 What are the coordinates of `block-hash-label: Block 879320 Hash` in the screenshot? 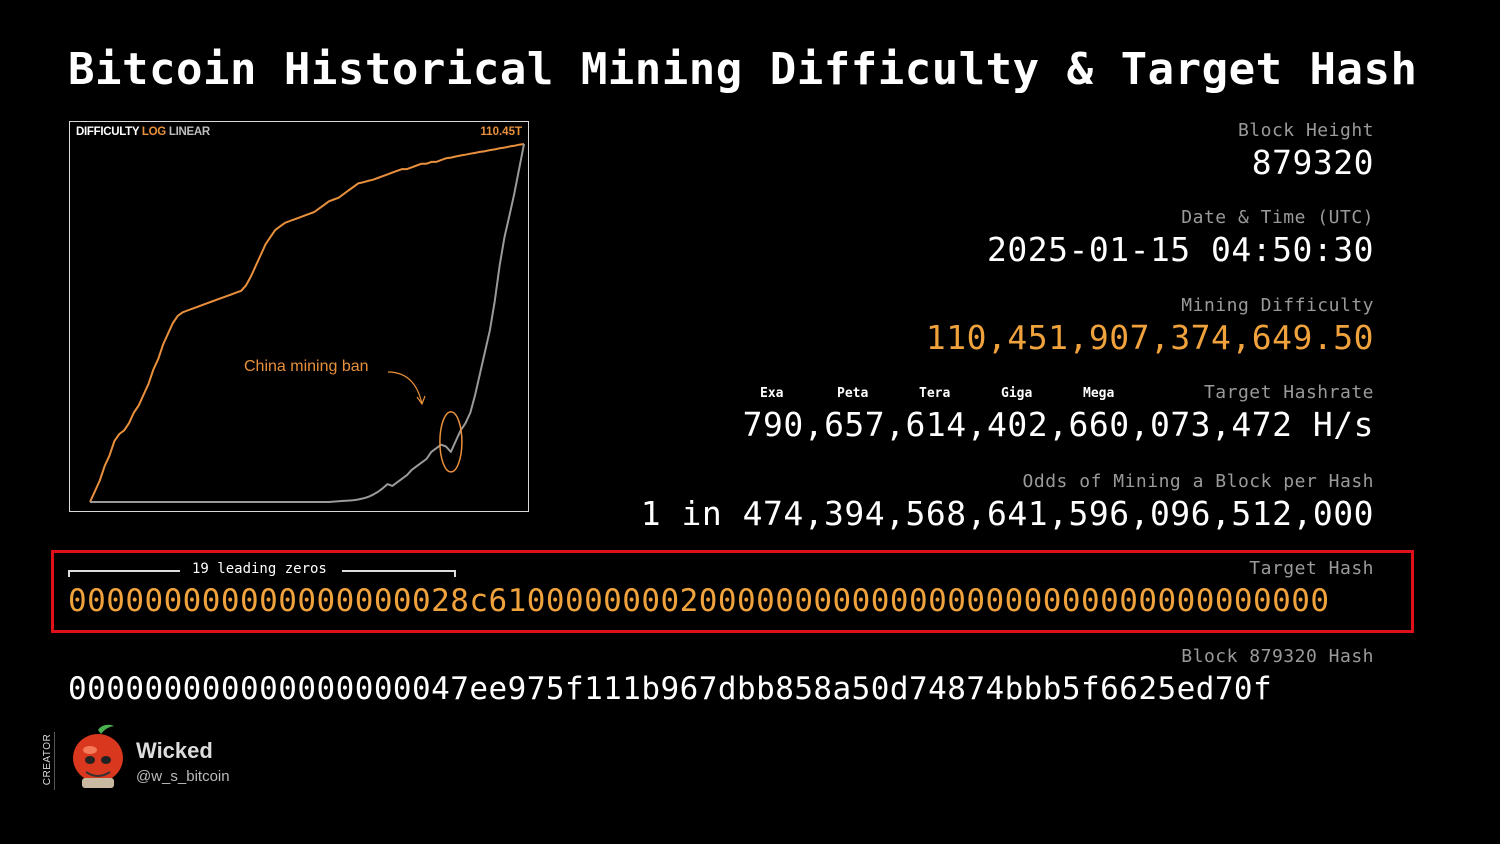 It's located at (1277, 656).